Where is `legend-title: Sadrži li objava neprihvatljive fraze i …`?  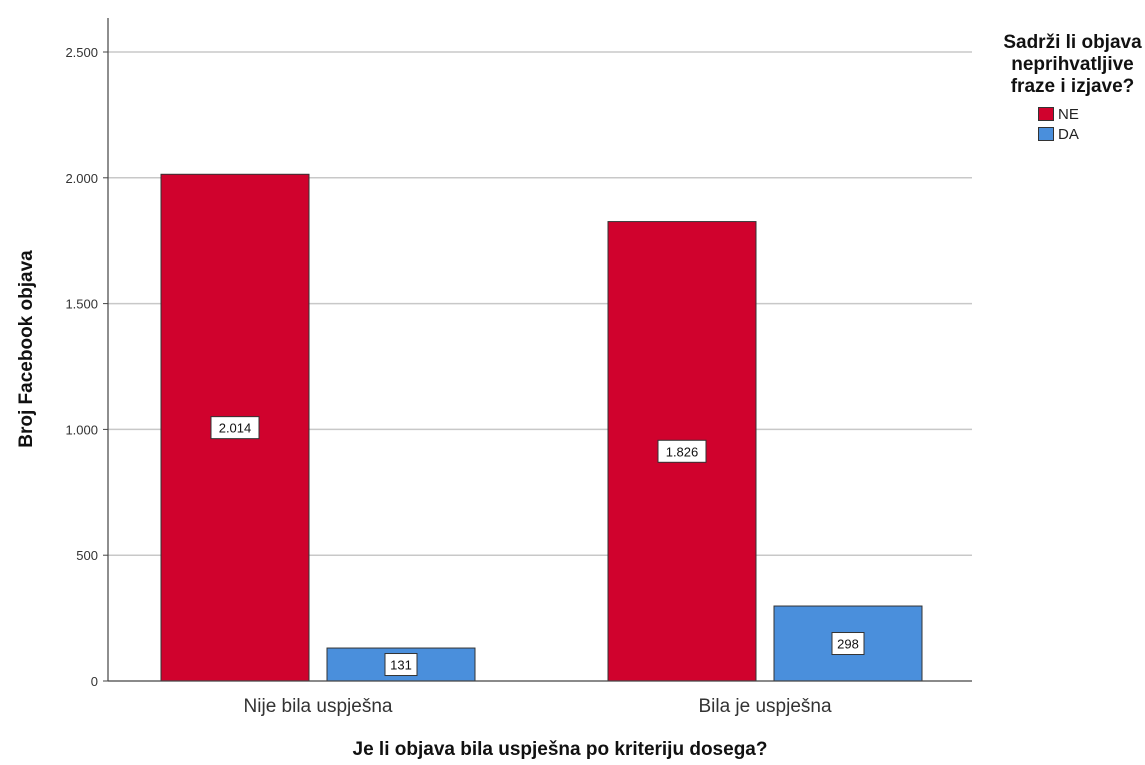
legend-title: Sadrži li objava neprihvatljive fraze i … is located at coordinates (1072, 64).